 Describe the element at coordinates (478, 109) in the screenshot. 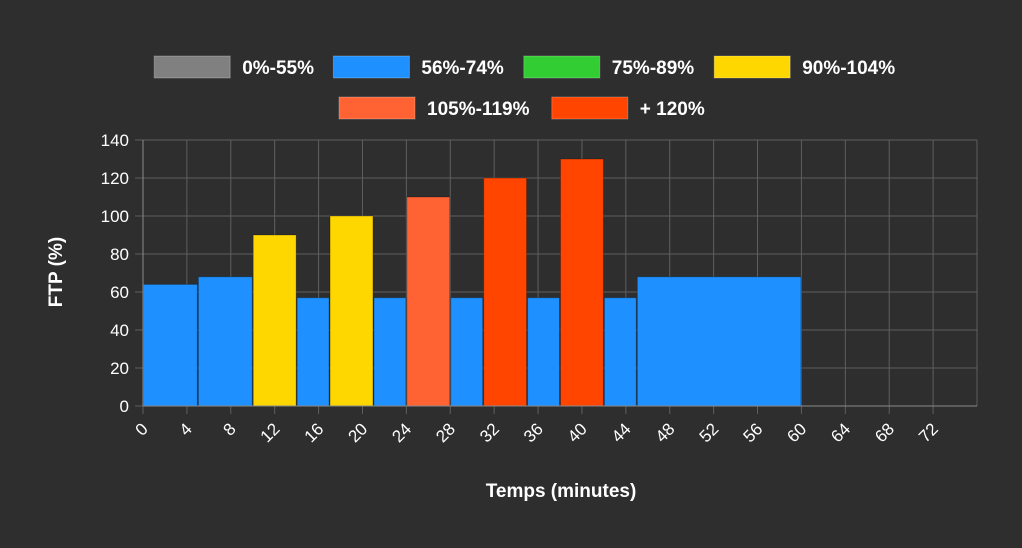

I see `legend-label: 105%-119%` at that location.